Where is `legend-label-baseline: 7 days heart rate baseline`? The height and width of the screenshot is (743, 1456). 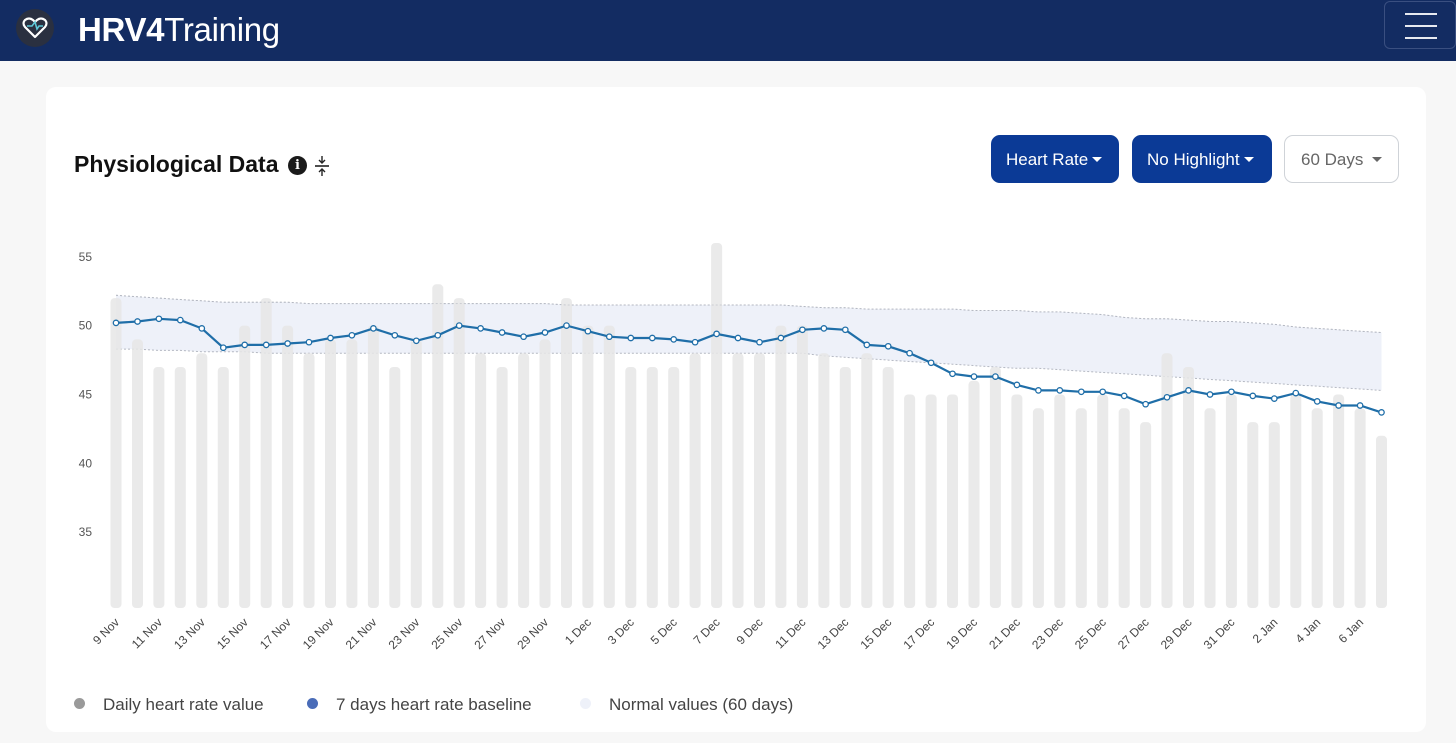 legend-label-baseline: 7 days heart rate baseline is located at coordinates (434, 704).